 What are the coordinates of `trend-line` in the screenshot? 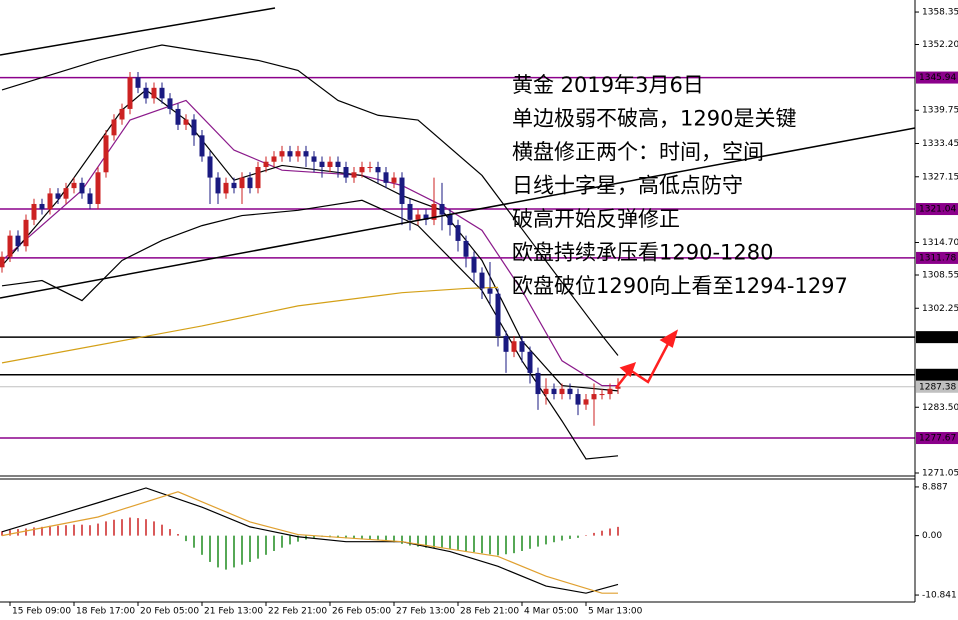 It's located at (138, 31).